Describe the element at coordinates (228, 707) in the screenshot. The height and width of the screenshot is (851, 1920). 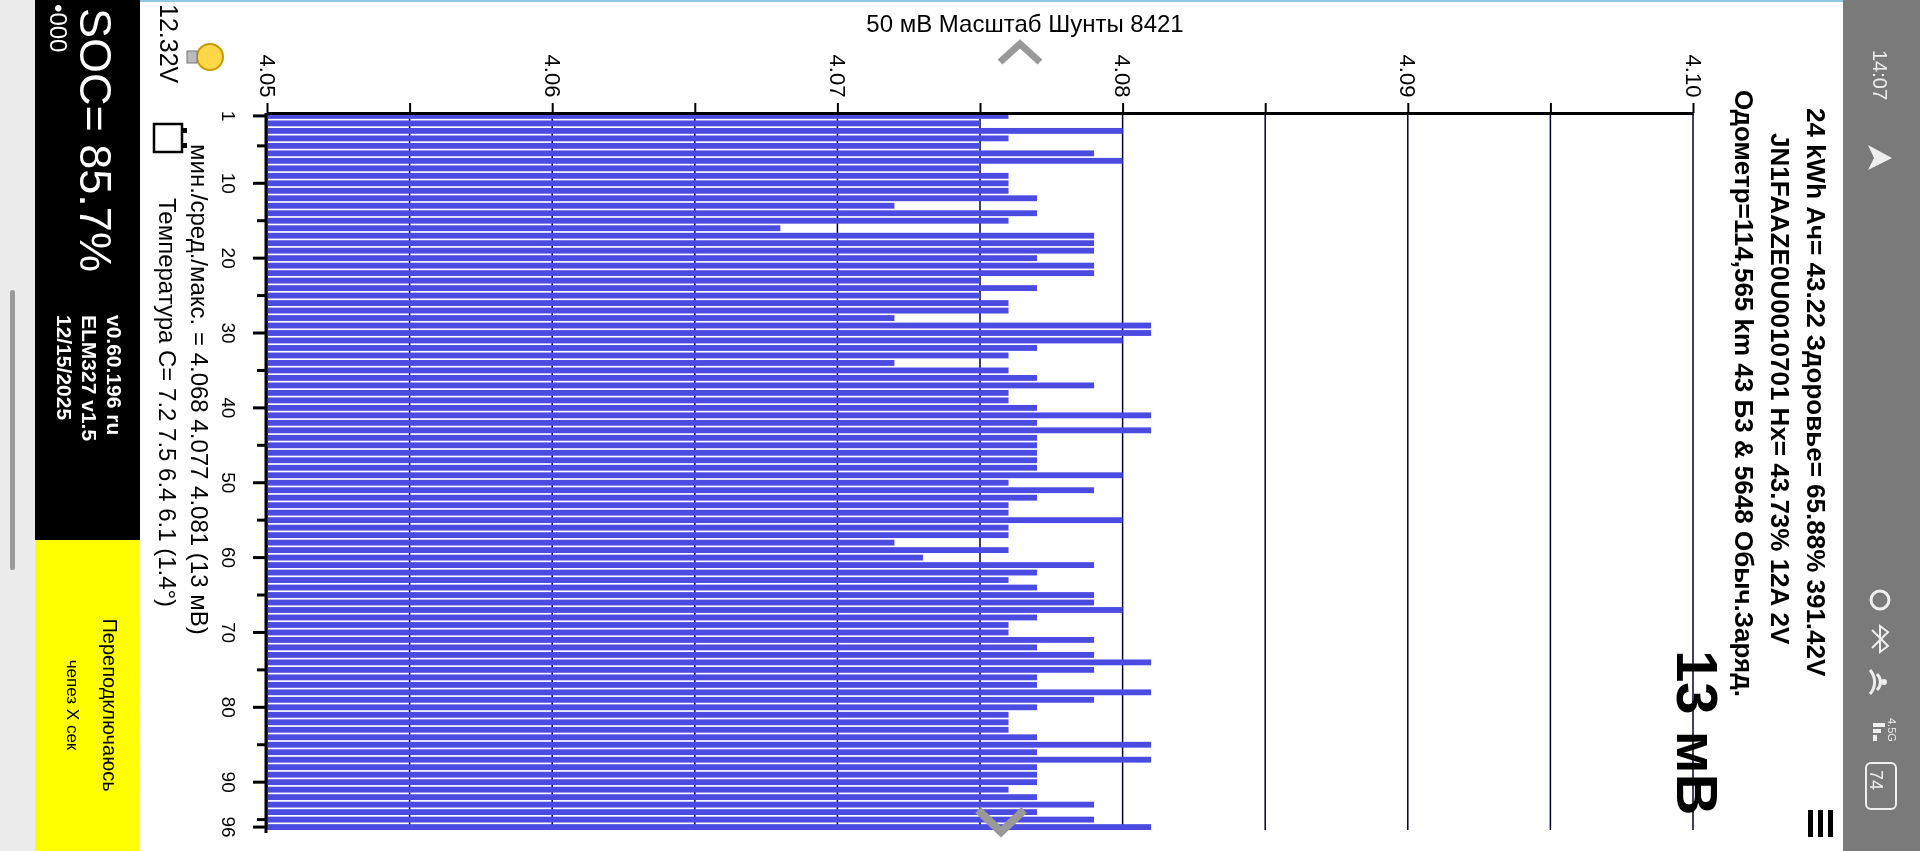
I see `y-tick-label: 80` at that location.